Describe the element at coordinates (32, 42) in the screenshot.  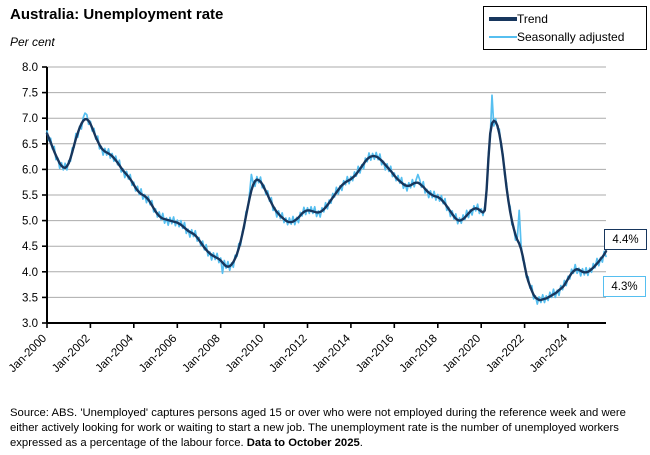
I see `y-axis-unit-label: Per cent` at that location.